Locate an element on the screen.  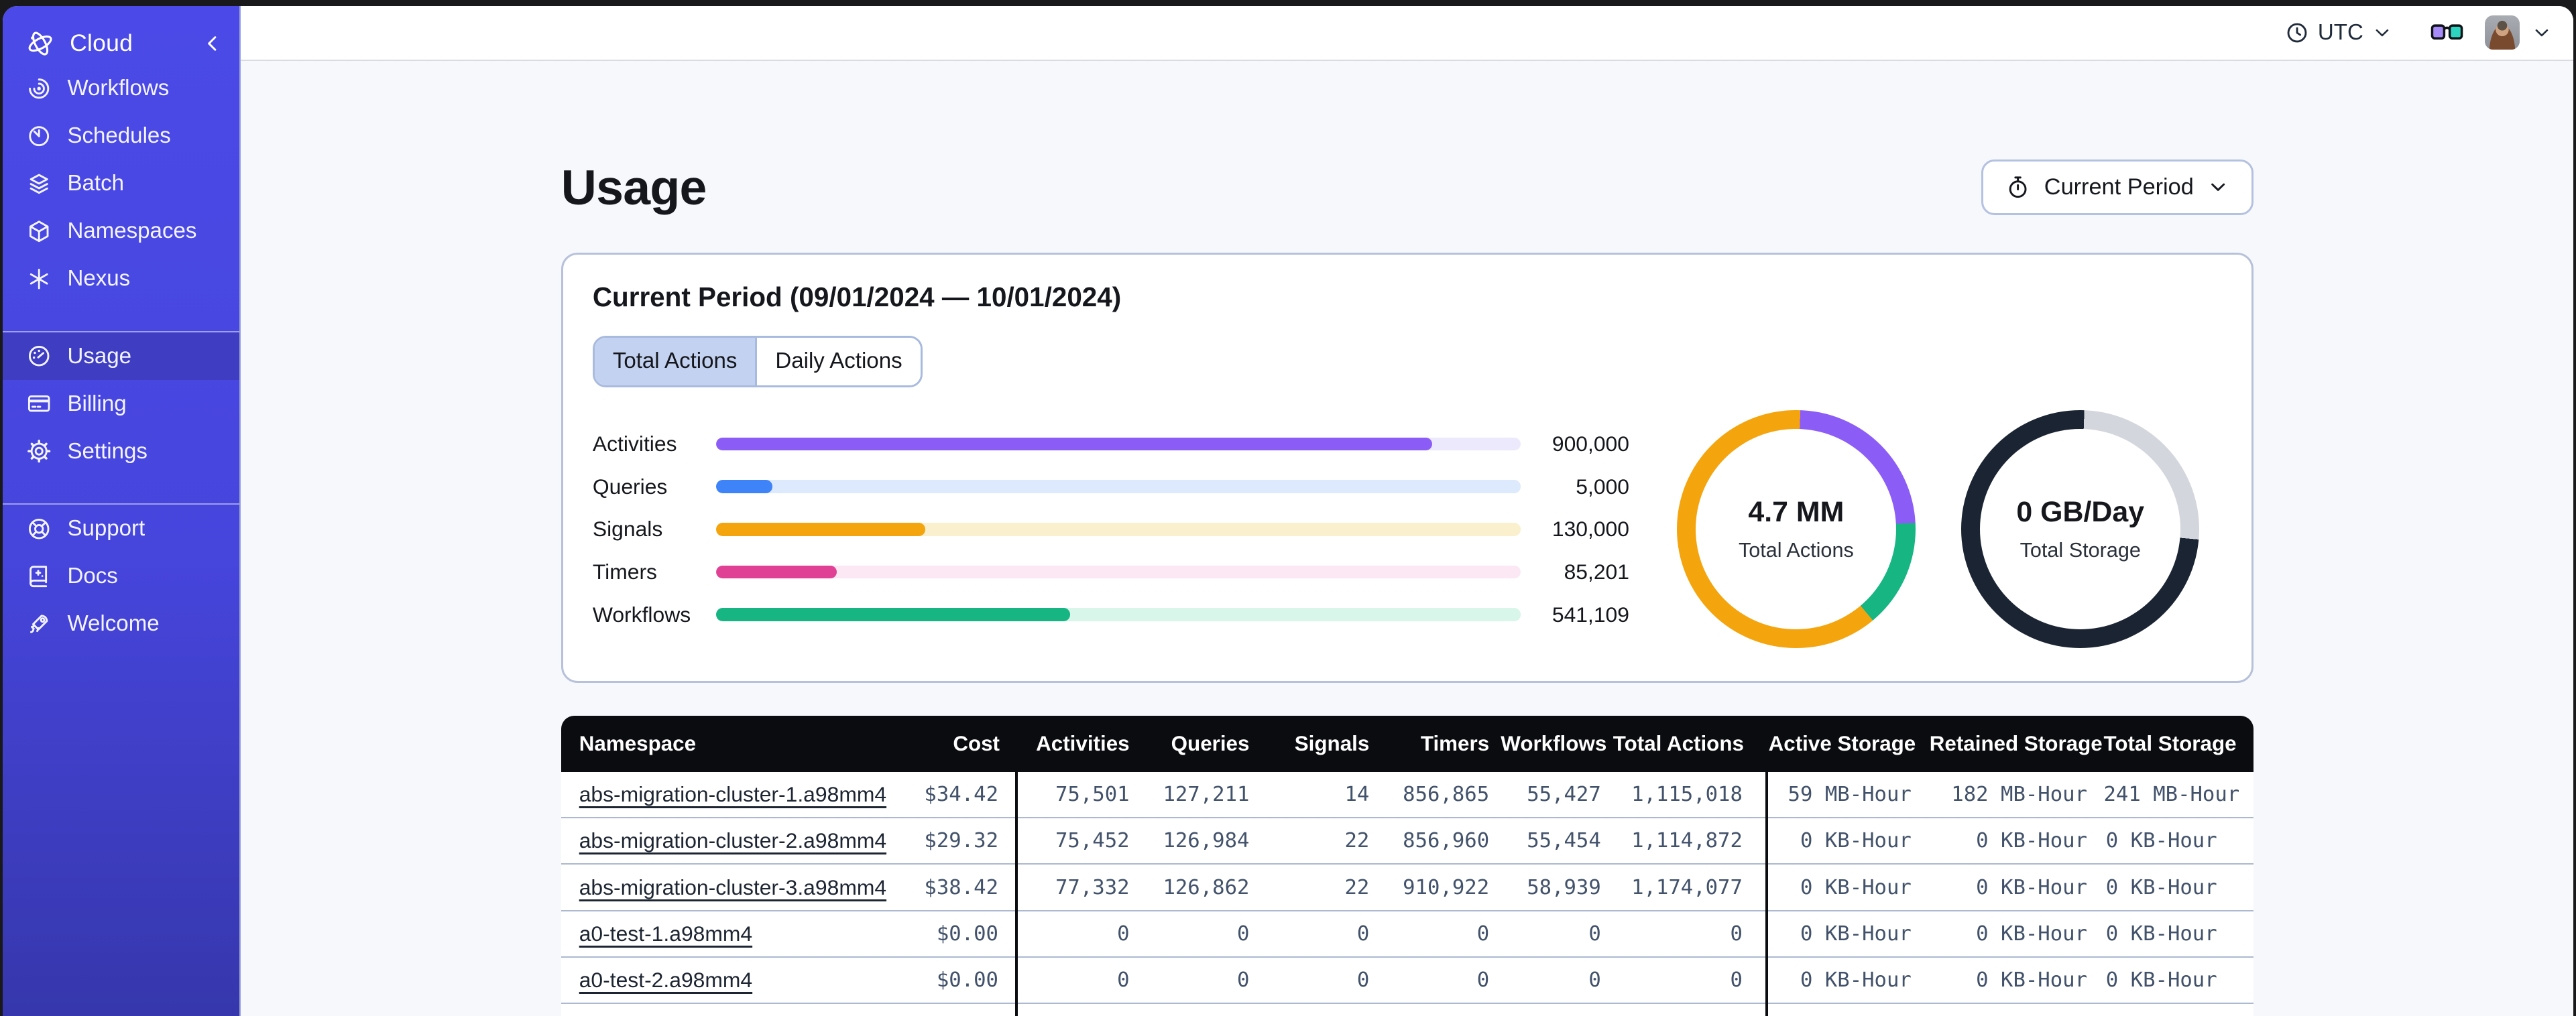
sidebar-brand: Cloud is located at coordinates (124, 44).